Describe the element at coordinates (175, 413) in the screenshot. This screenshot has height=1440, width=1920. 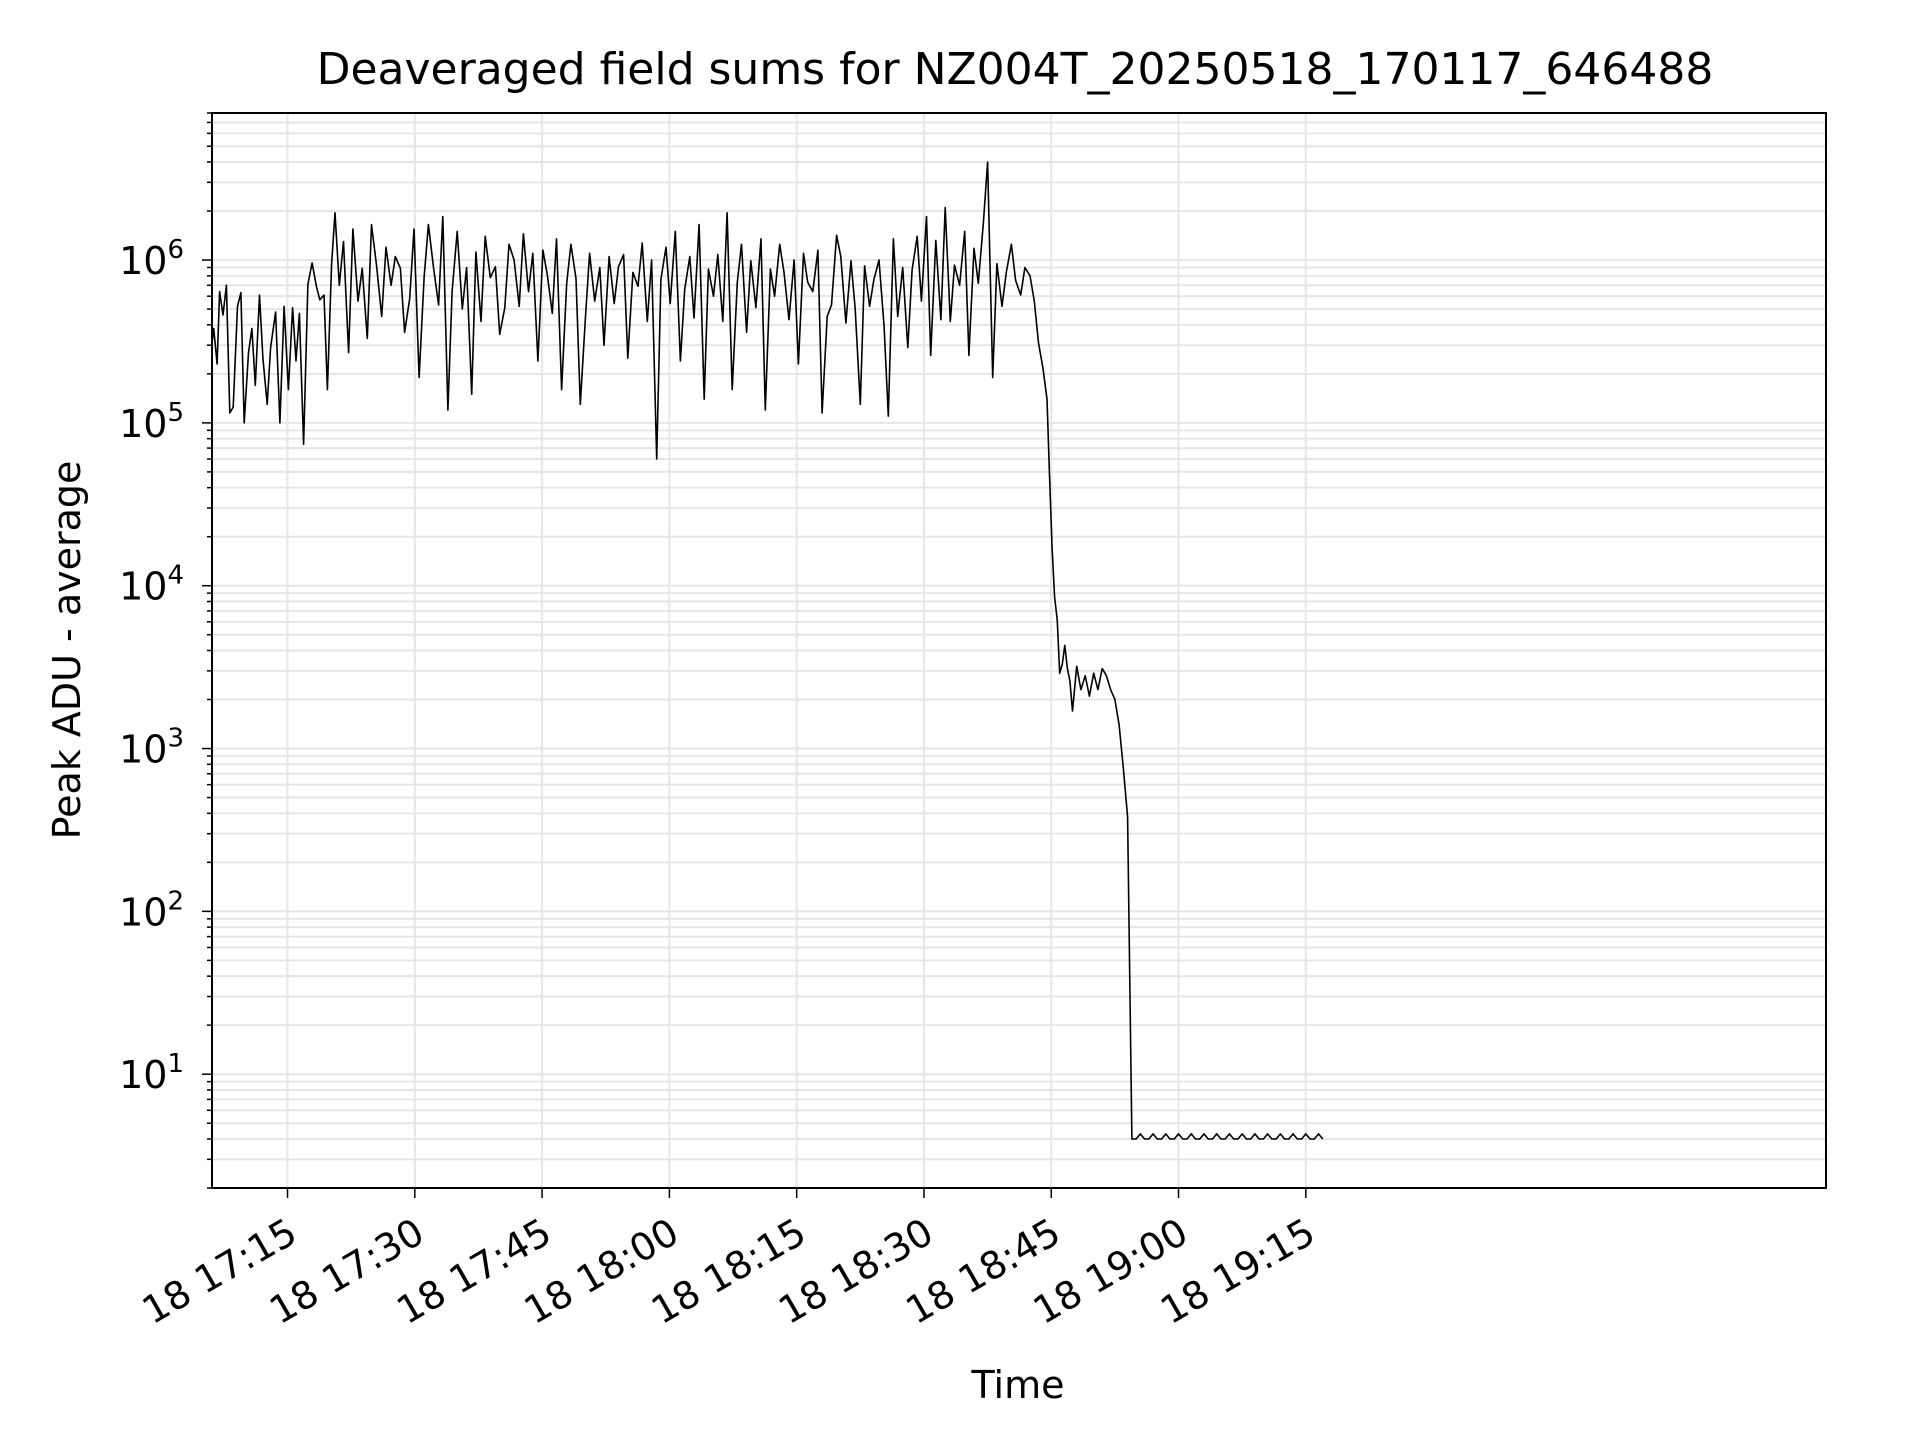
I see `y-tick-exponent: 5` at that location.